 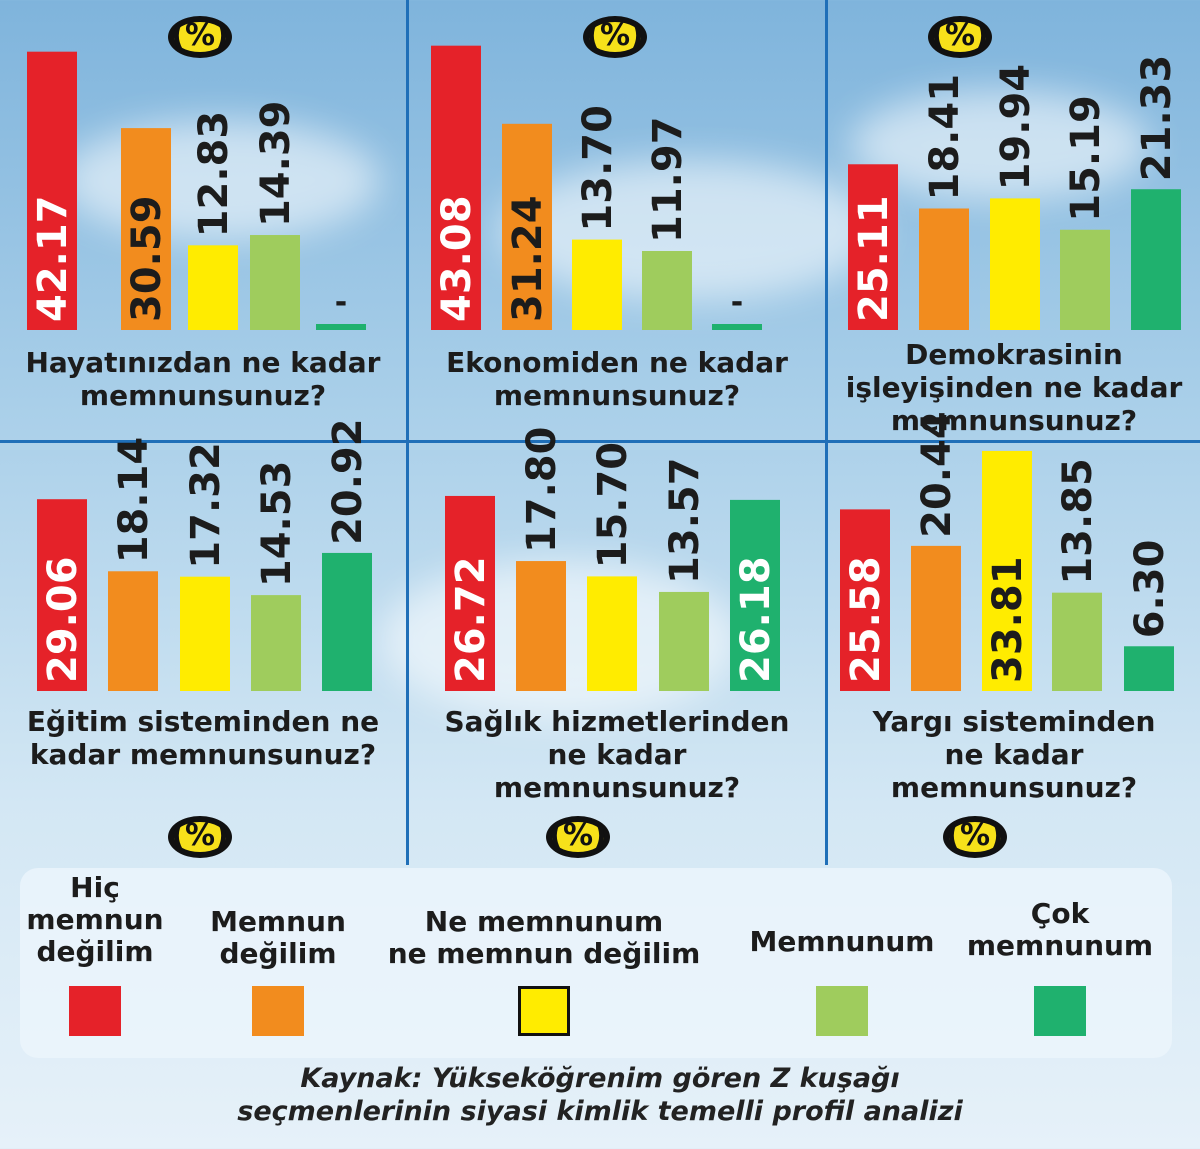 I want to click on chart-title: Eğitim sisteminden ne kadar memnunsunuz?, so click(x=203, y=738).